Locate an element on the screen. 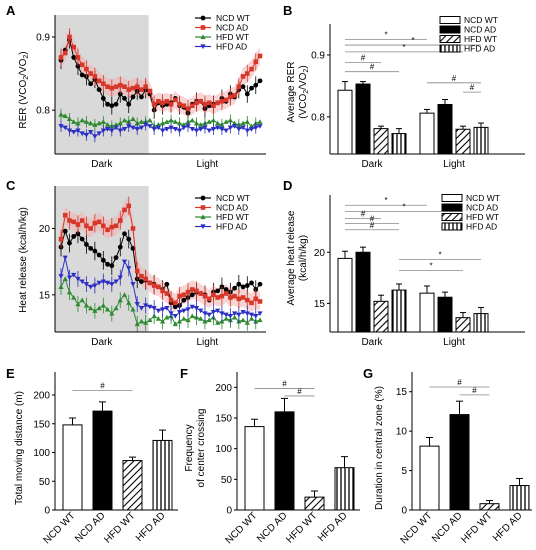 Image resolution: width=536 pixels, height=550 pixels. panel-label: C is located at coordinates (11, 185).